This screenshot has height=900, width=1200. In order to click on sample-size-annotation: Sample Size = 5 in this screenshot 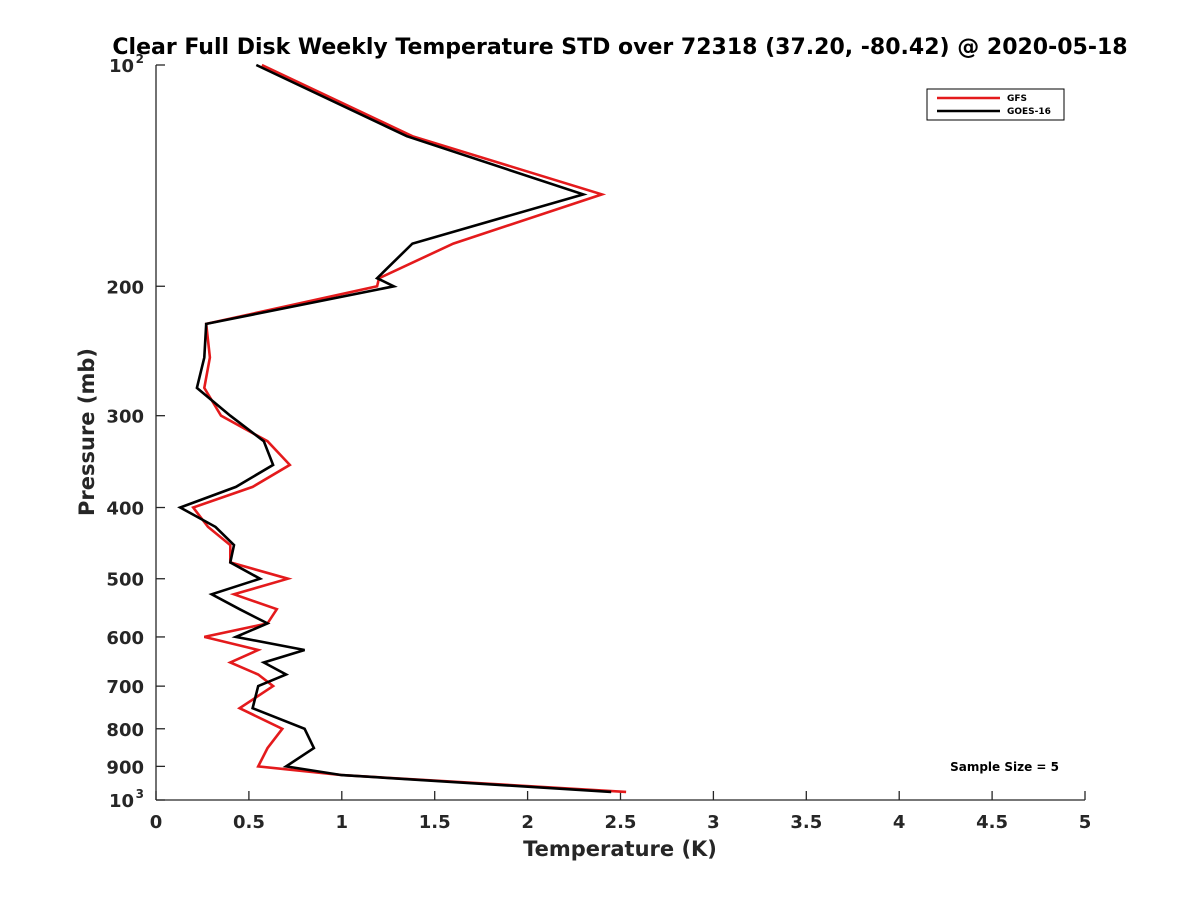, I will do `click(1004, 767)`.